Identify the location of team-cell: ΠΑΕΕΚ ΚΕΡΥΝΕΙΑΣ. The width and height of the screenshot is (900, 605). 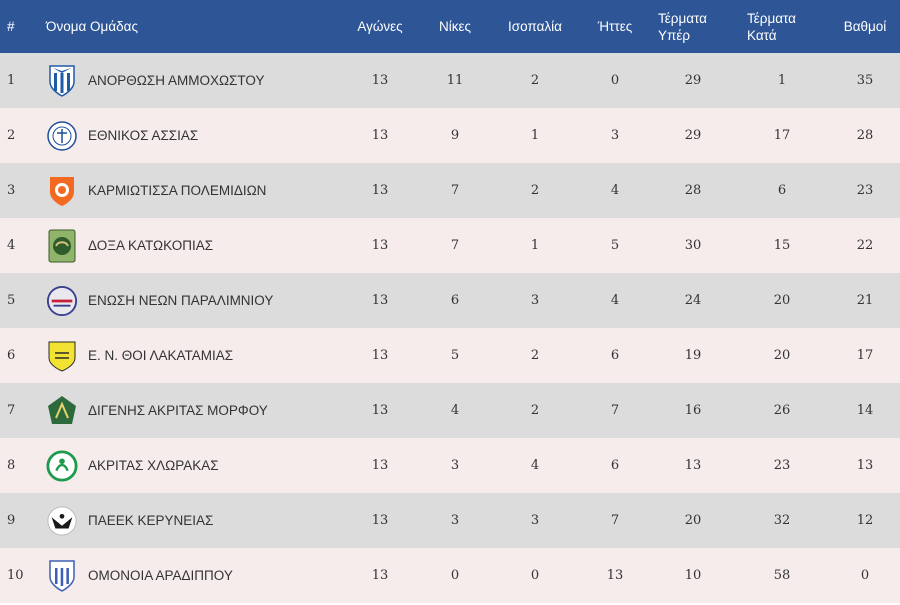
(196, 520).